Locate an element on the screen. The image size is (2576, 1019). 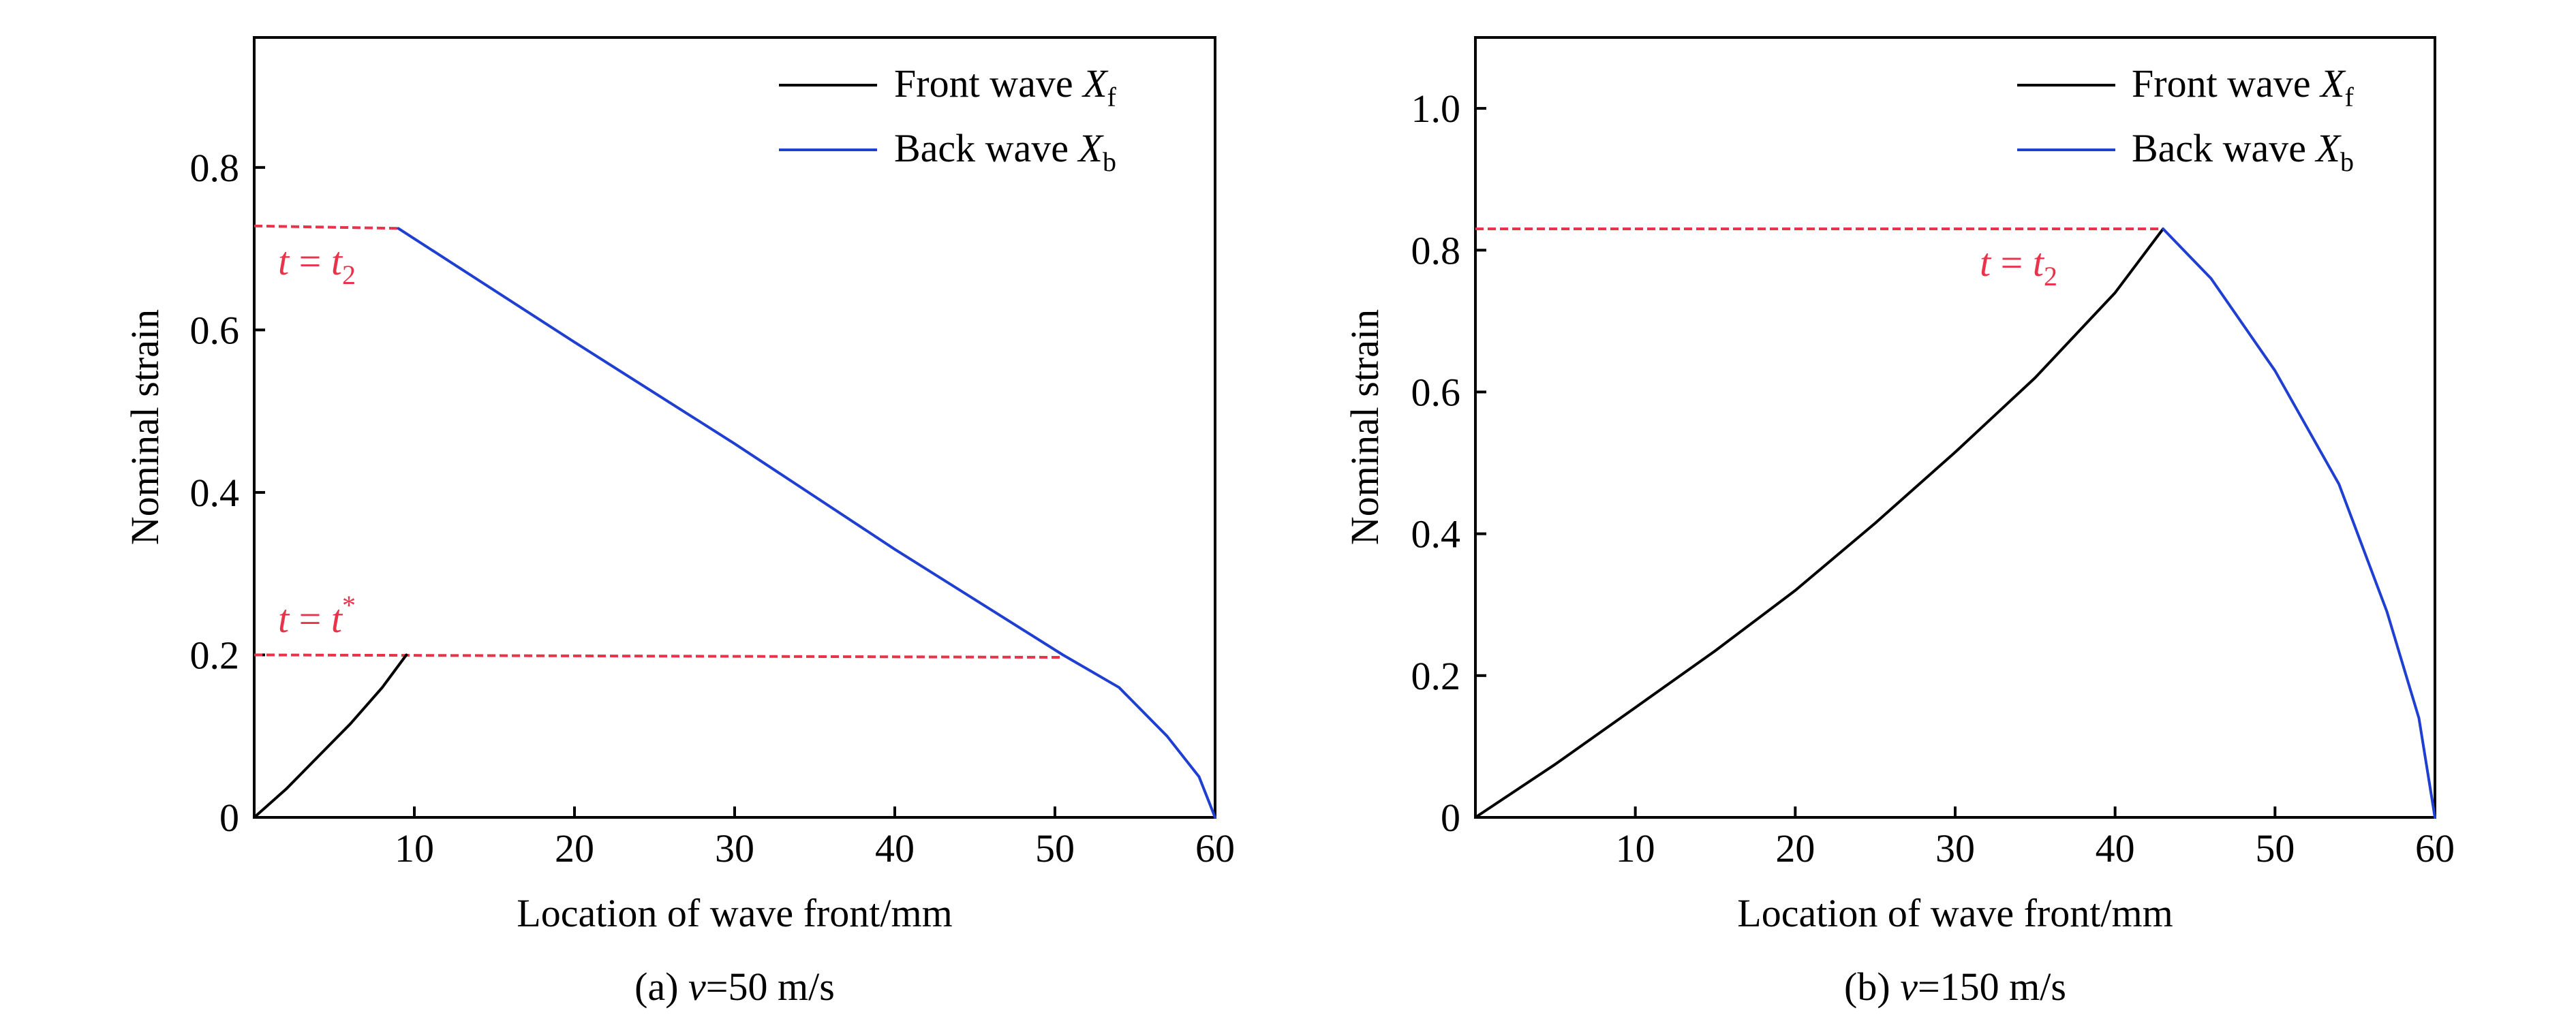
y-tick-label-b-1: 0.2 is located at coordinates (1436, 676).